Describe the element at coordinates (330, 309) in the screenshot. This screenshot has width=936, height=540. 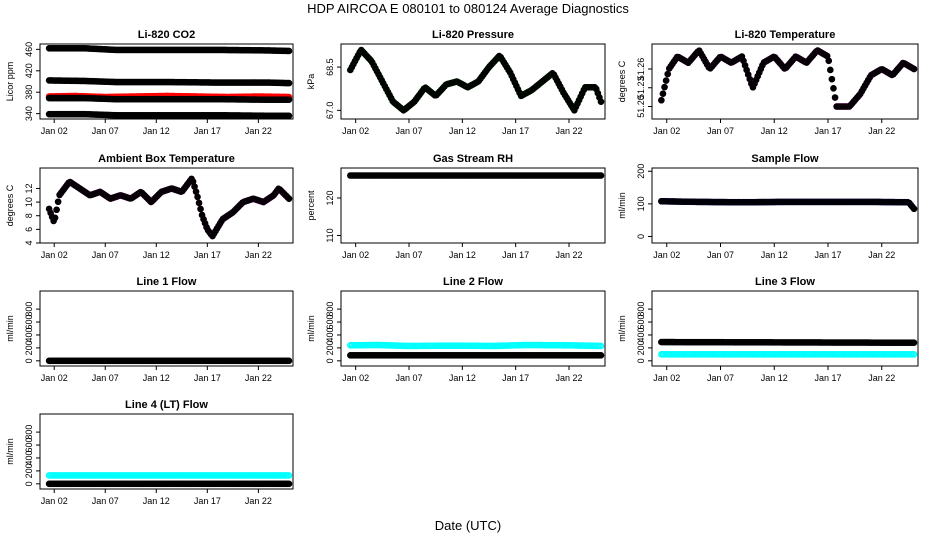
I see `y-tick-label-line2-4: 800` at that location.